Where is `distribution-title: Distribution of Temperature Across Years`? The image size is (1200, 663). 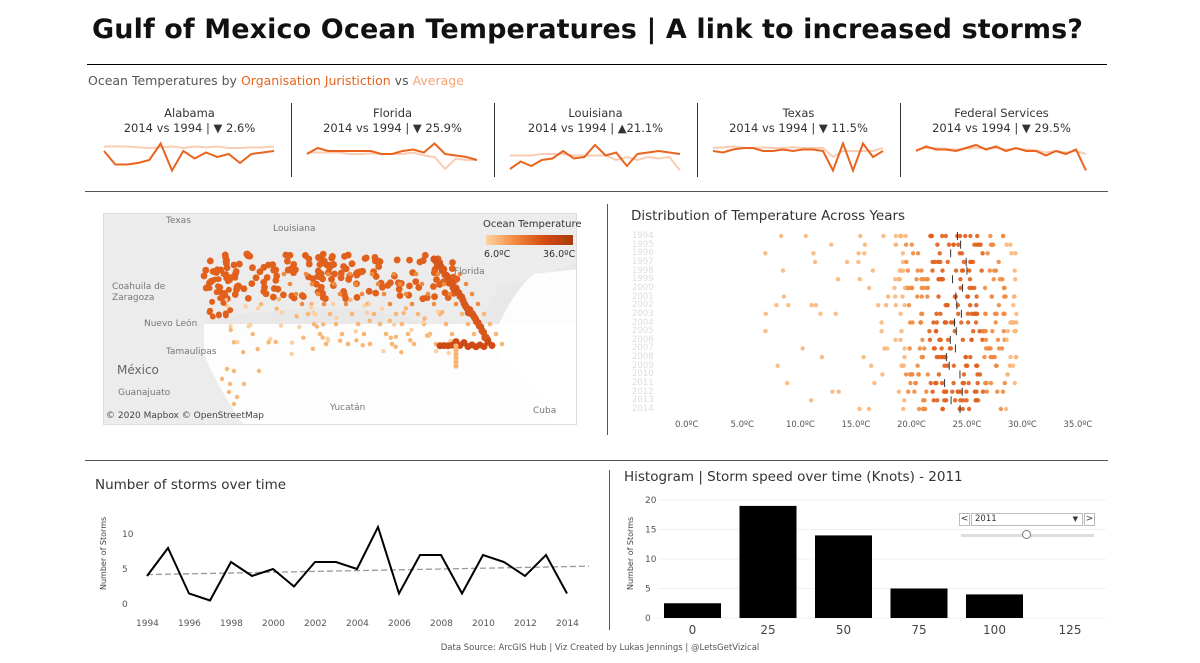 distribution-title: Distribution of Temperature Across Years is located at coordinates (768, 216).